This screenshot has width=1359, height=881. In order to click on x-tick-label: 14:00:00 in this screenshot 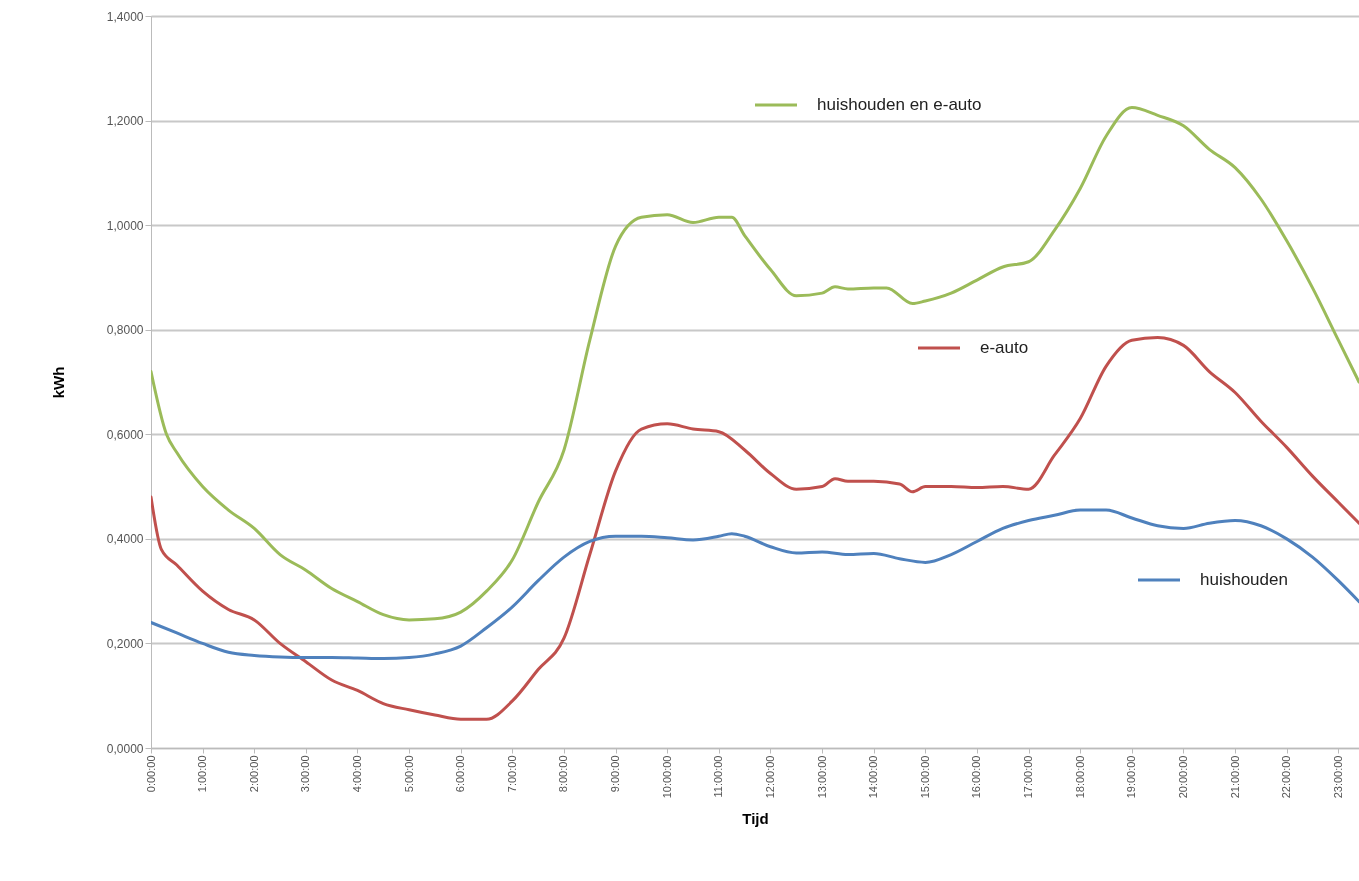, I will do `click(873, 777)`.